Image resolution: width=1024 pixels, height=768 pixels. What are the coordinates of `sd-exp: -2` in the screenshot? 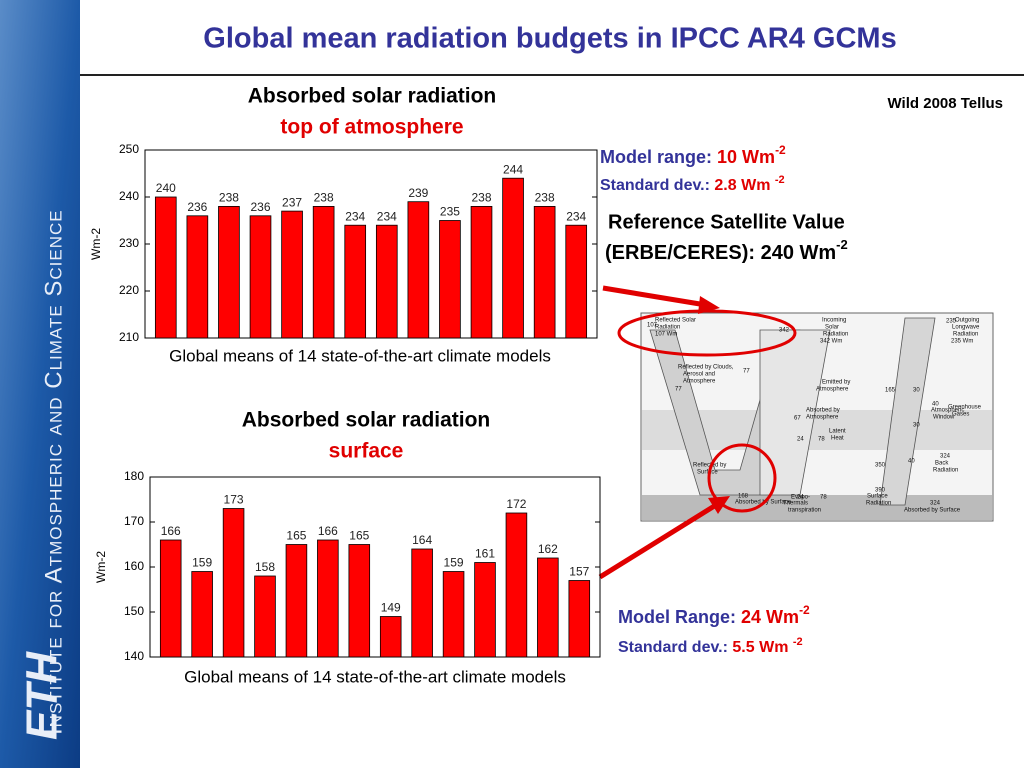 It's located at (798, 642).